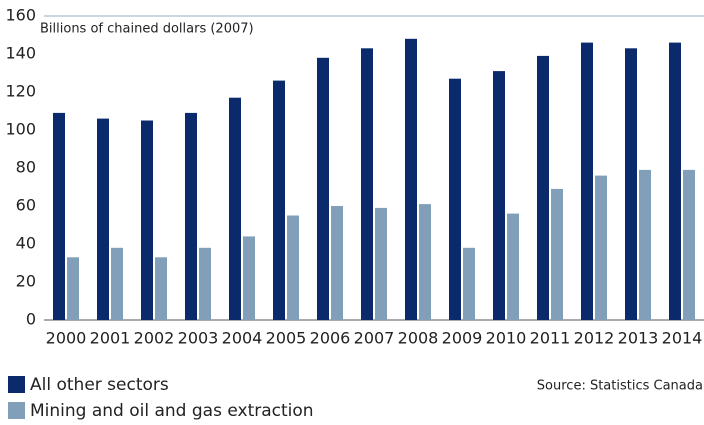  What do you see at coordinates (20, 15) in the screenshot?
I see `y-tick-label: 160` at bounding box center [20, 15].